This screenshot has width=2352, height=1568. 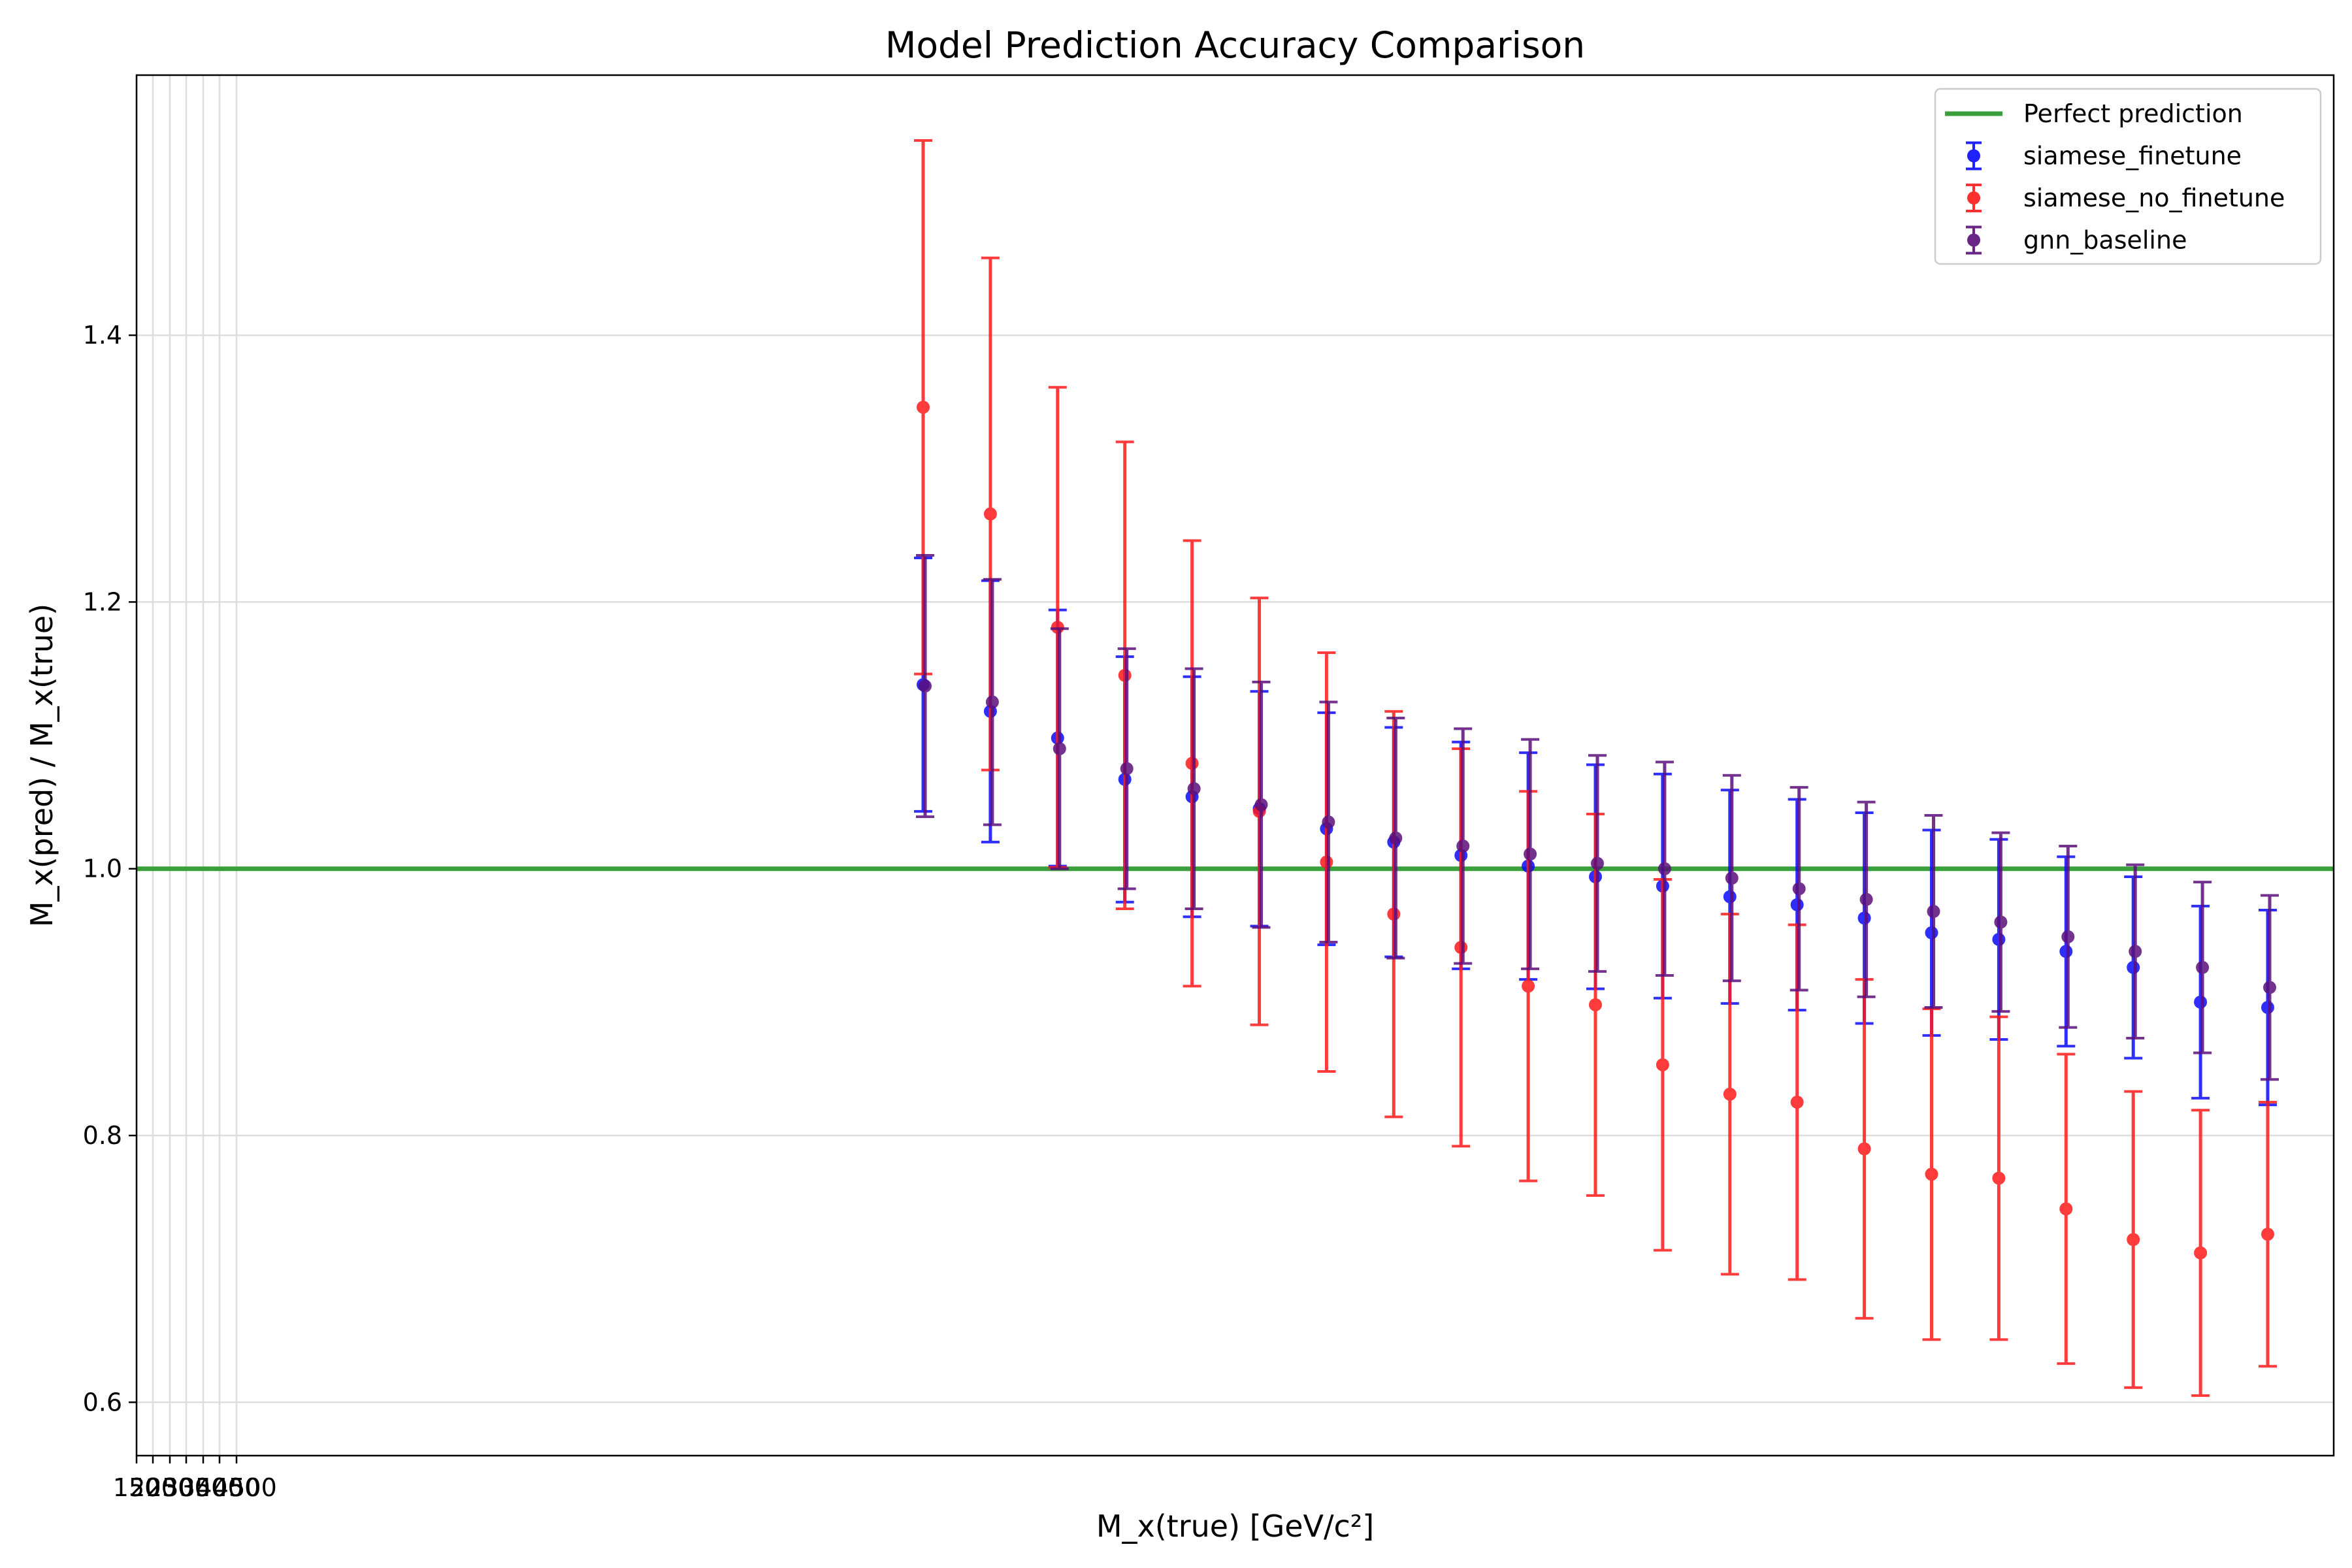 I want to click on legend-label-siamese_finetune: siamese_finetune, so click(x=2132, y=156).